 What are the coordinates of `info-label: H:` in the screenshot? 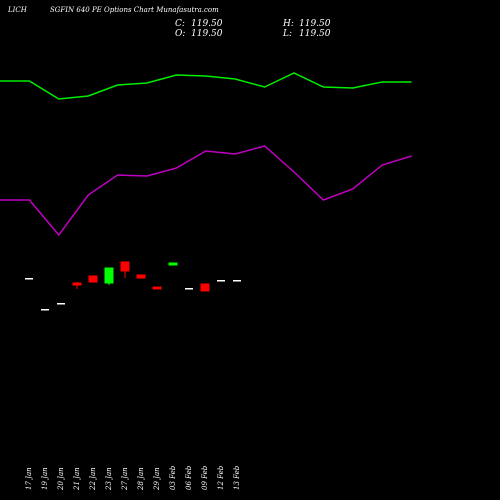 It's located at (288, 24).